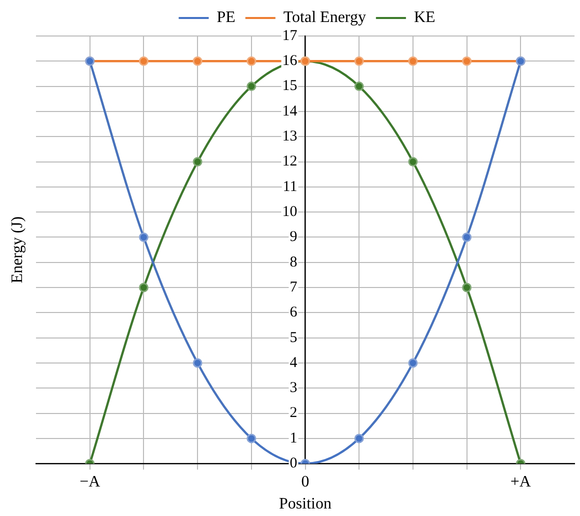  I want to click on y-tick-label: 6, so click(294, 312).